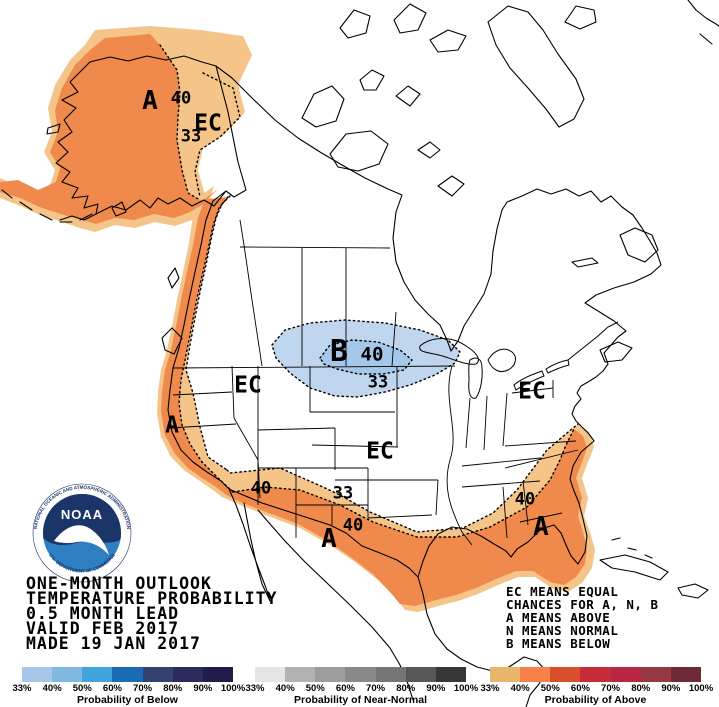 The width and height of the screenshot is (719, 707). What do you see at coordinates (103, 628) in the screenshot?
I see `title-line: VALID FEB 2017` at bounding box center [103, 628].